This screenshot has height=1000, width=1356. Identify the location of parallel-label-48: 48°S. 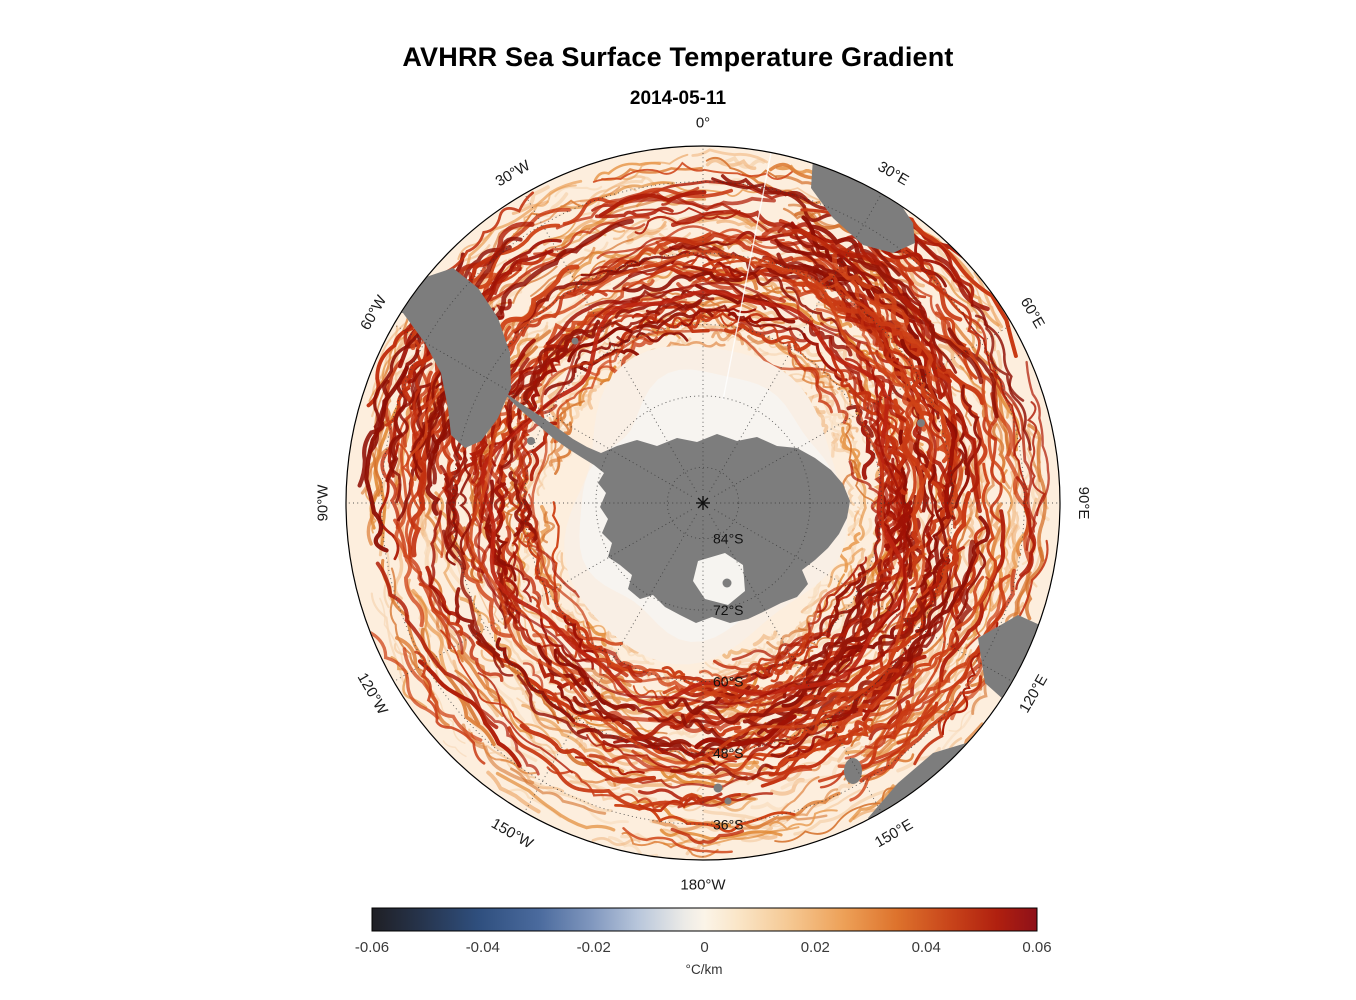
(728, 753).